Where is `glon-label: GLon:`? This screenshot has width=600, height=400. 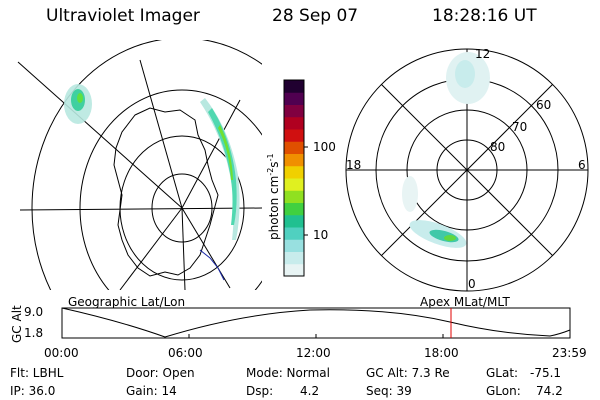
glon-label: GLon: is located at coordinates (503, 391).